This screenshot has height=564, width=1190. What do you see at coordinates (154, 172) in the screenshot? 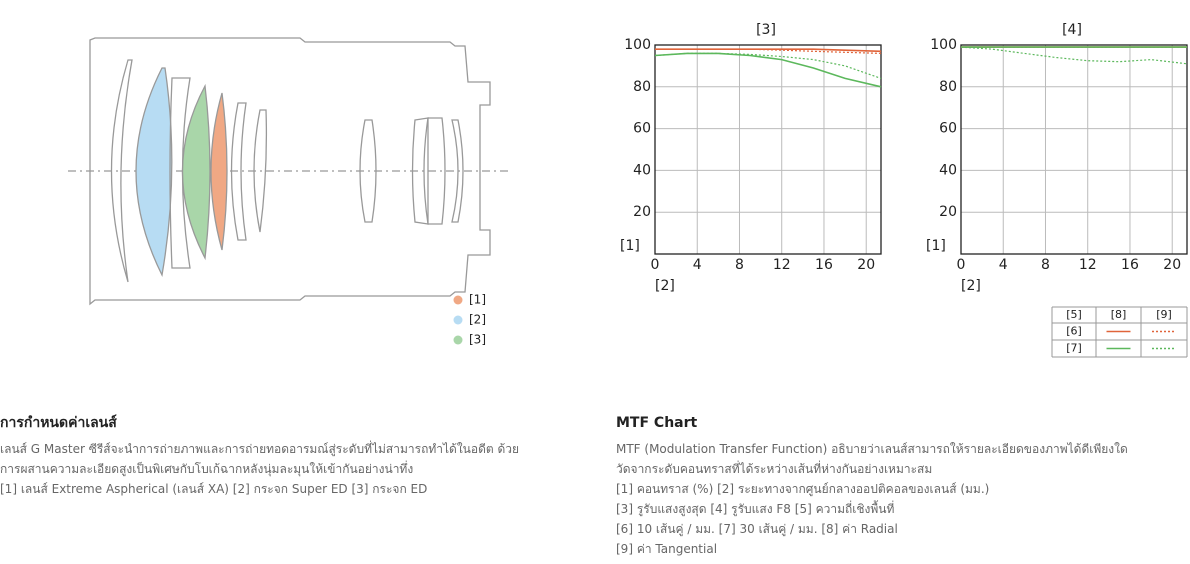
I see `lens-super-ed` at bounding box center [154, 172].